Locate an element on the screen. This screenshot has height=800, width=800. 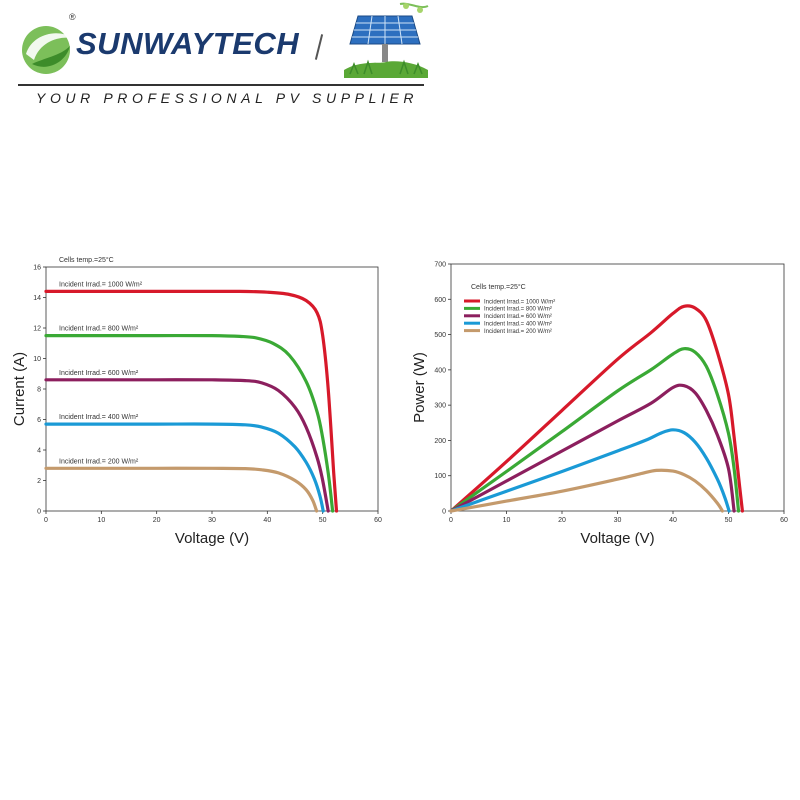
brand-name: SUNWAYTECH is located at coordinates (188, 43).